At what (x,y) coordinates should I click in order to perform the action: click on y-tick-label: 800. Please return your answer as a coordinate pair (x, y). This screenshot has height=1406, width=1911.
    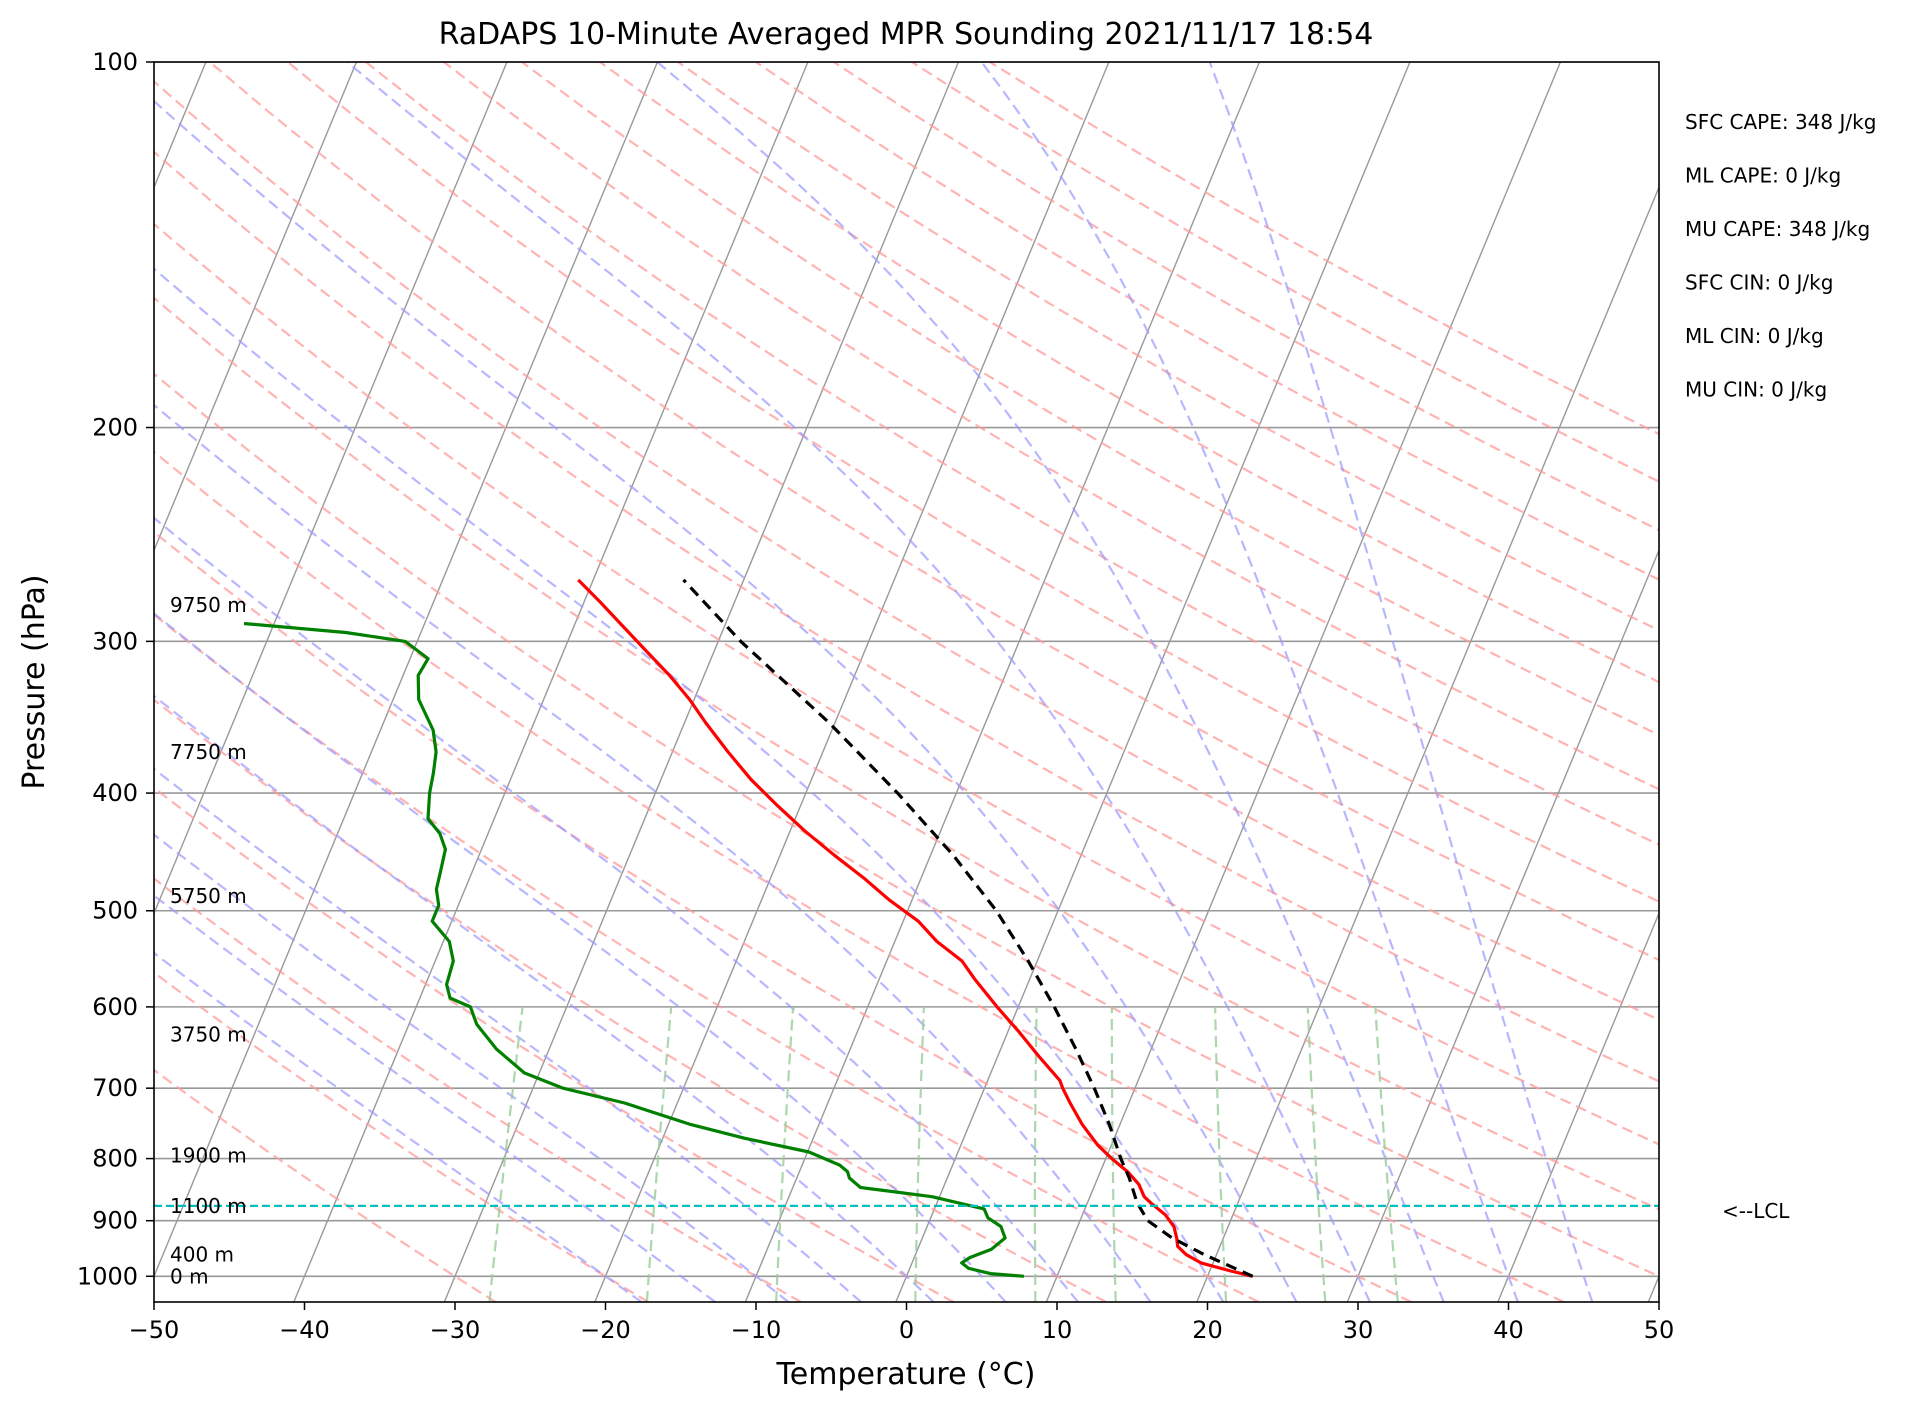
    Looking at the image, I should click on (115, 1159).